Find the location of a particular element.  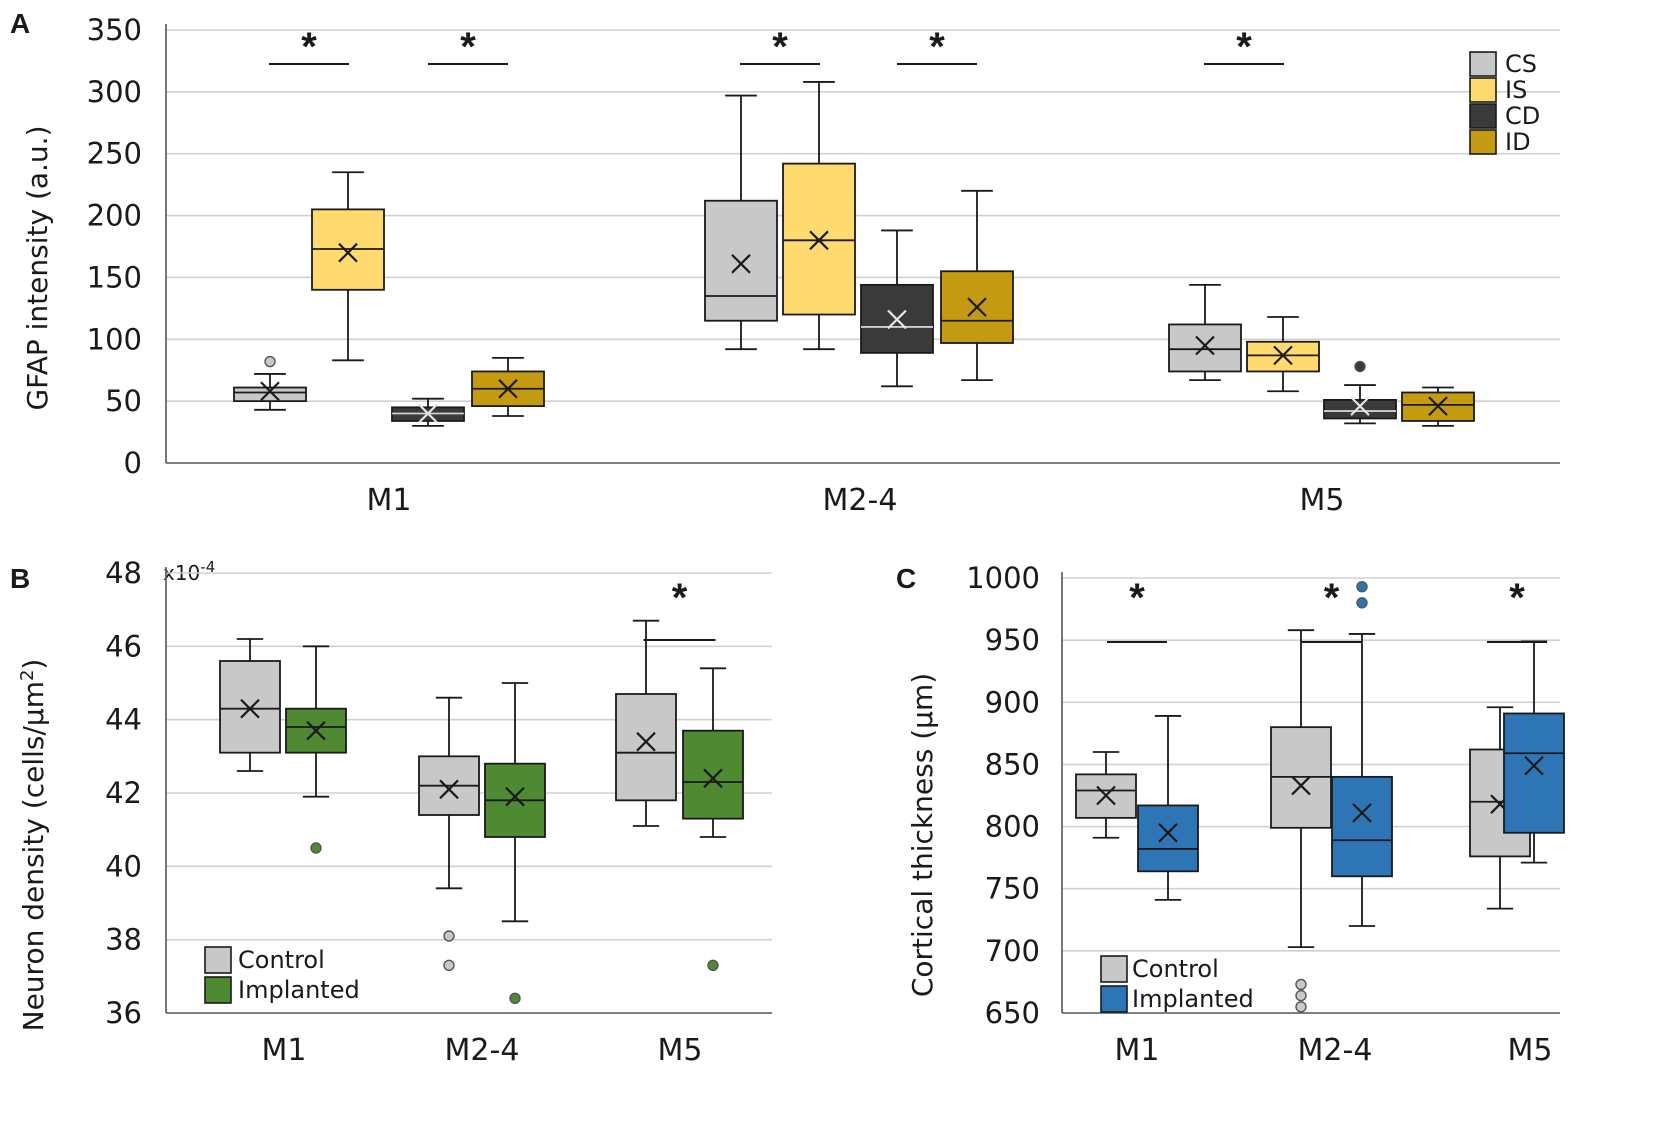

panel-b-category-label: M1 is located at coordinates (284, 1050).